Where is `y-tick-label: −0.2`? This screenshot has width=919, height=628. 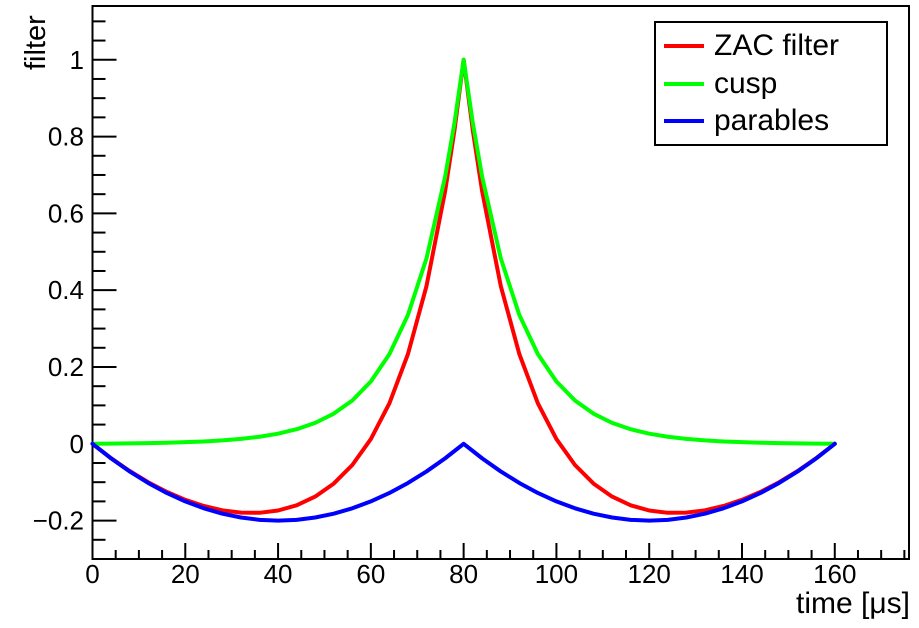
y-tick-label: −0.2 is located at coordinates (58, 521).